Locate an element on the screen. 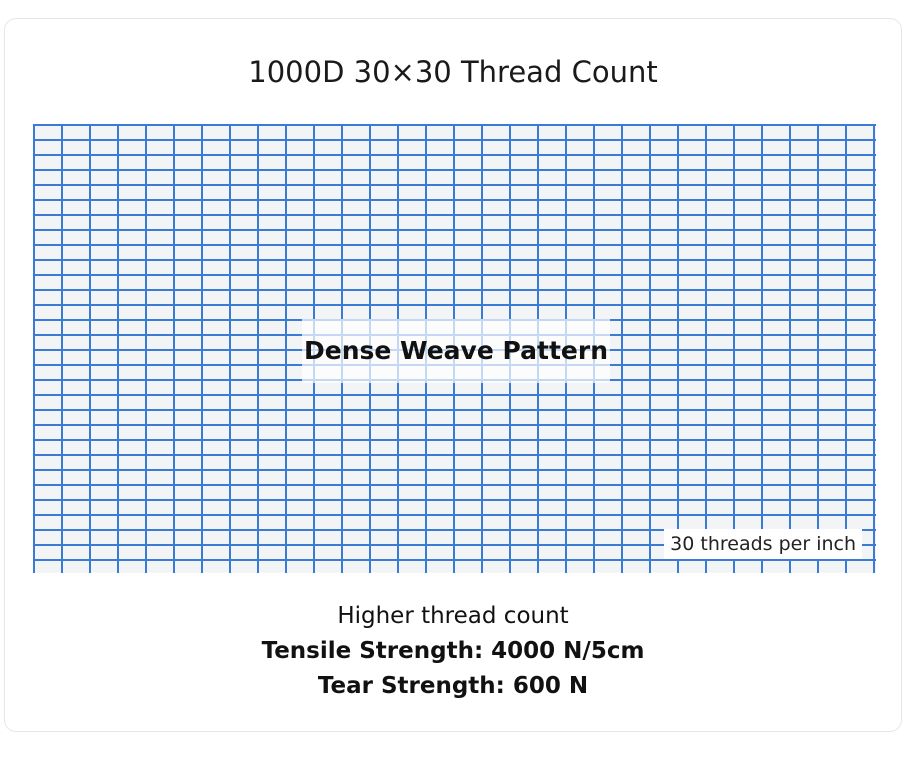 The image size is (911, 759). thread-density-label: 30 threads per inch is located at coordinates (763, 544).